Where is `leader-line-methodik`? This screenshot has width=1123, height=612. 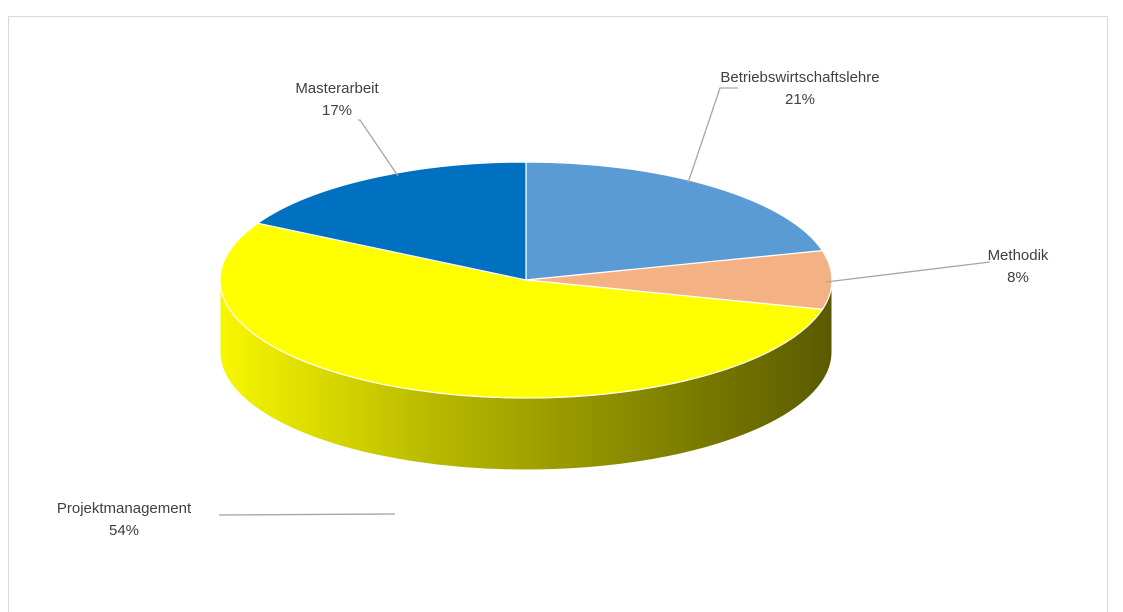
leader-line-methodik is located at coordinates (908, 272).